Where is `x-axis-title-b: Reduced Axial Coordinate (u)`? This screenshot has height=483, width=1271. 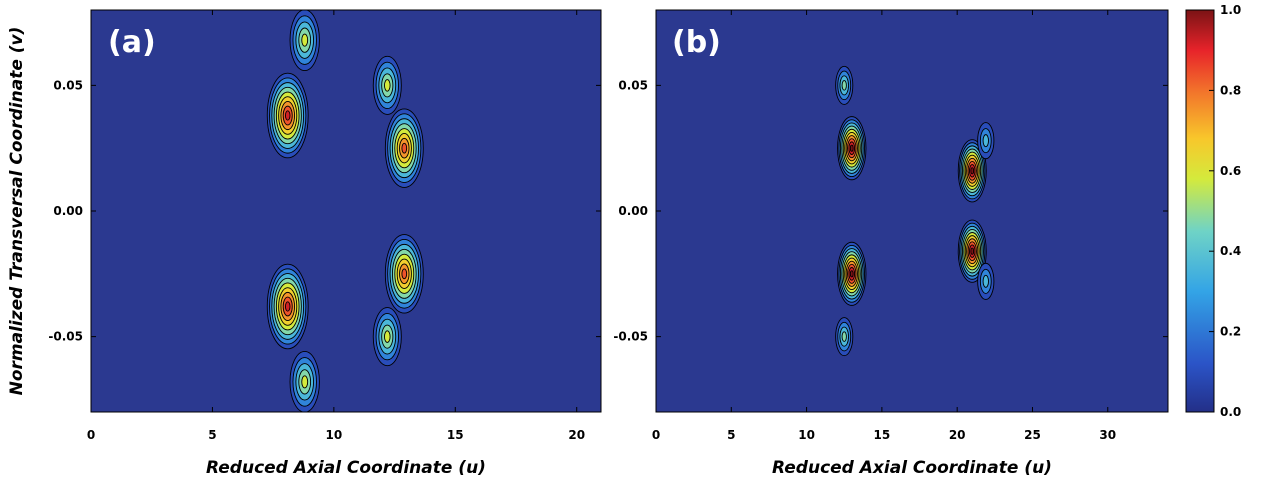 x-axis-title-b: Reduced Axial Coordinate (u) is located at coordinates (912, 468).